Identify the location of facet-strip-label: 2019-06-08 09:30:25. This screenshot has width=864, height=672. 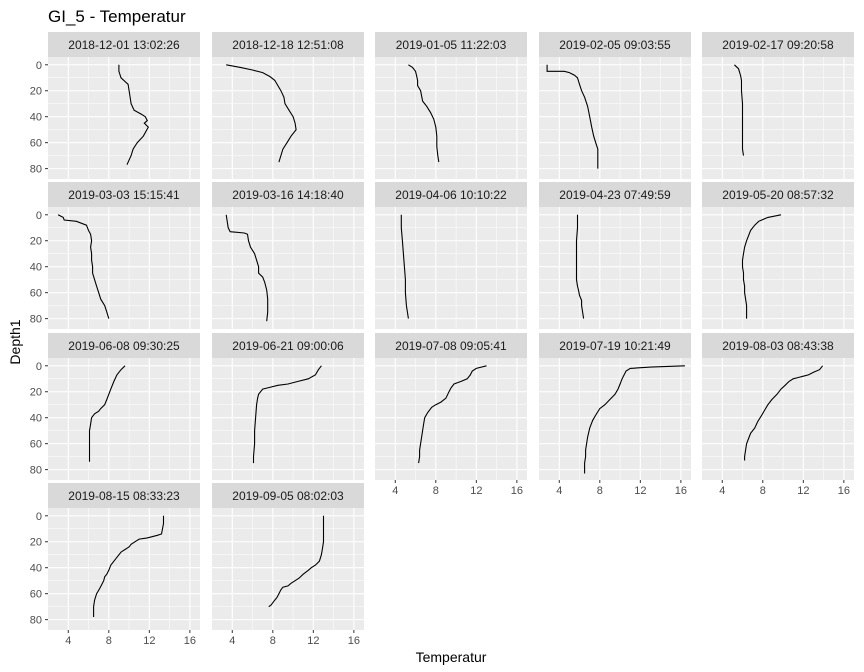
(124, 346).